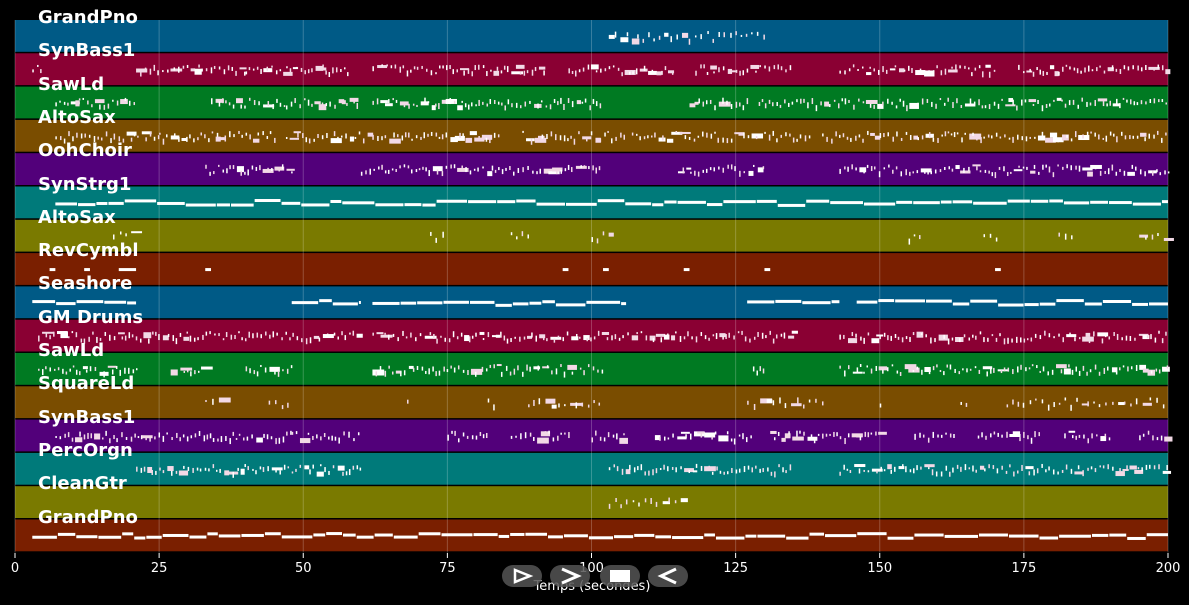 Image resolution: width=1189 pixels, height=605 pixels. I want to click on playback-controls, so click(595, 576).